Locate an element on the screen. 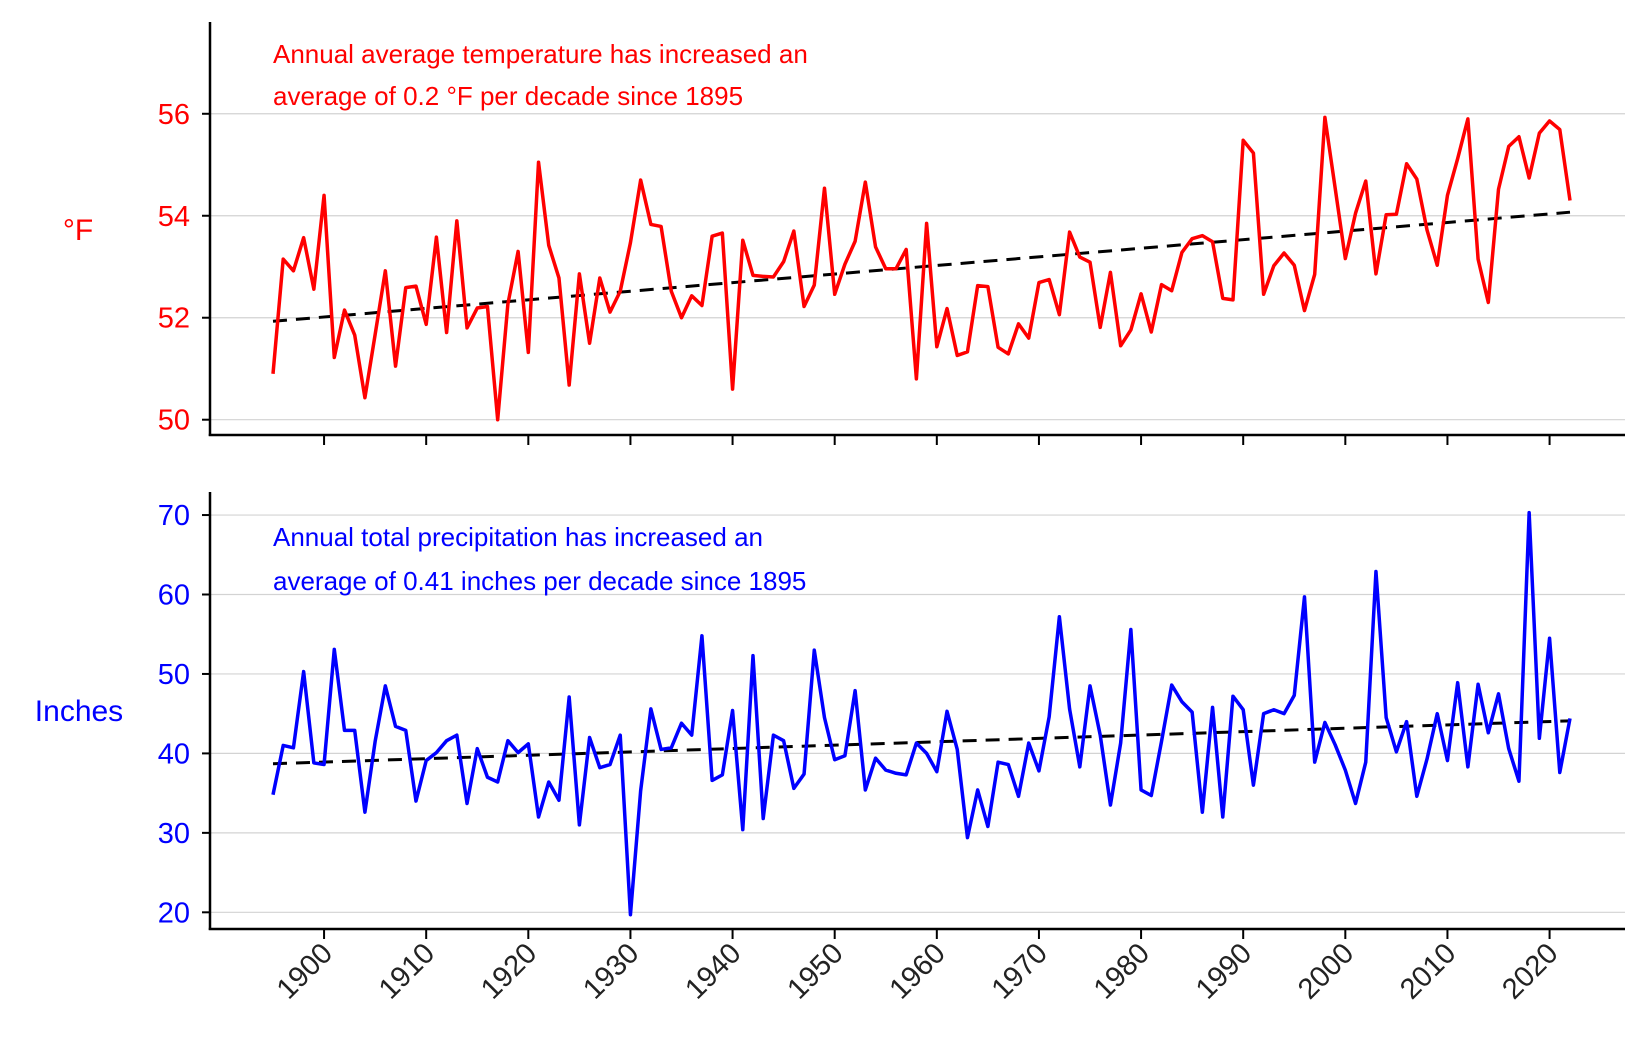 This screenshot has height=1050, width=1650. x-tick-label: 2010 is located at coordinates (1428, 971).